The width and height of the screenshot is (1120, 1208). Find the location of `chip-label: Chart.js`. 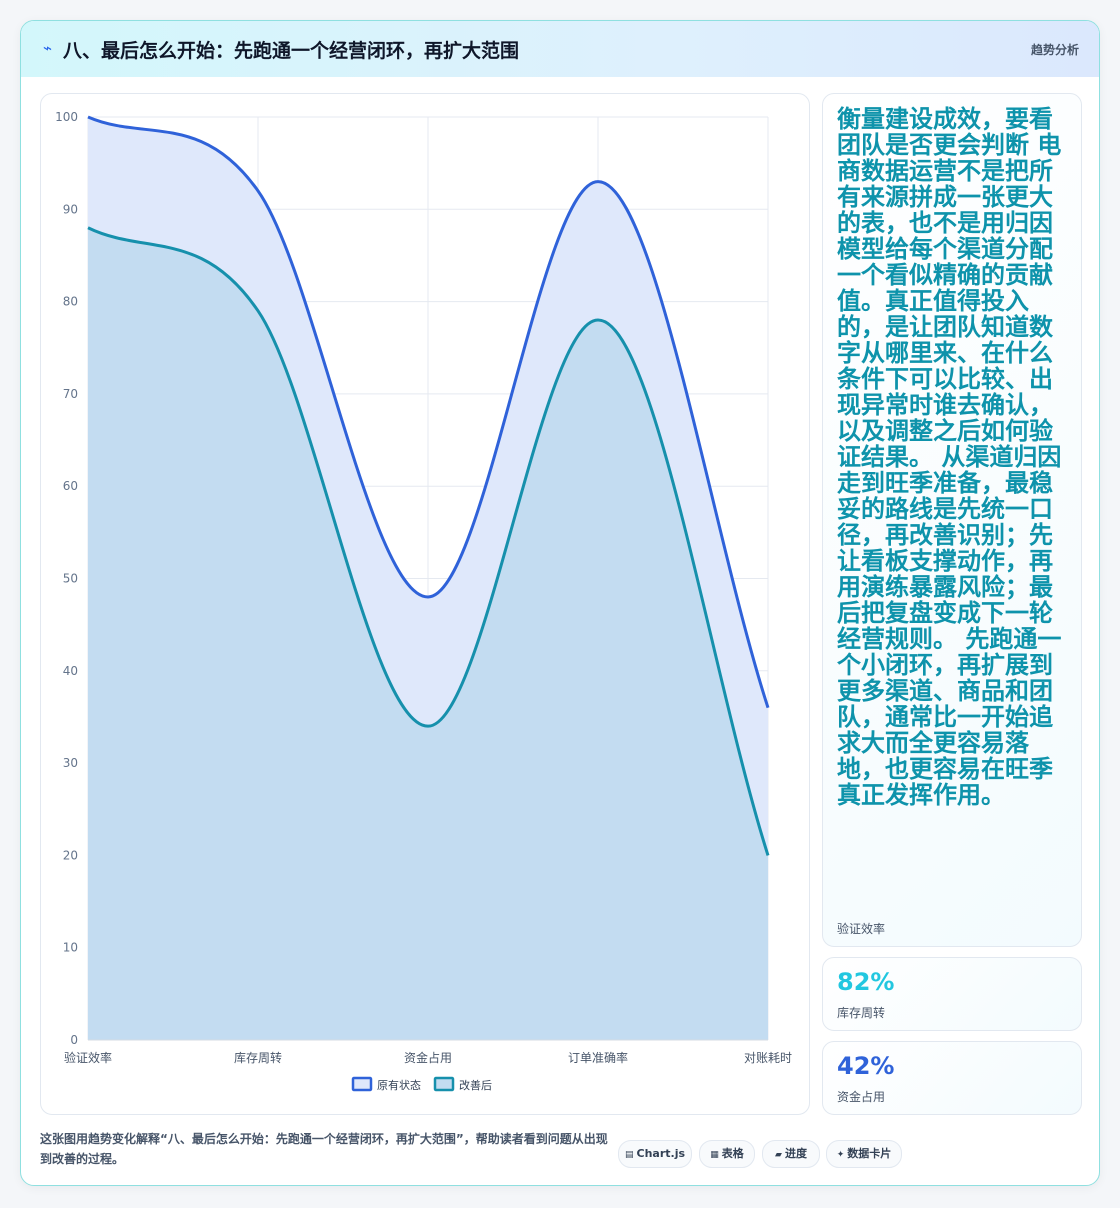

chip-label: Chart.js is located at coordinates (661, 1153).